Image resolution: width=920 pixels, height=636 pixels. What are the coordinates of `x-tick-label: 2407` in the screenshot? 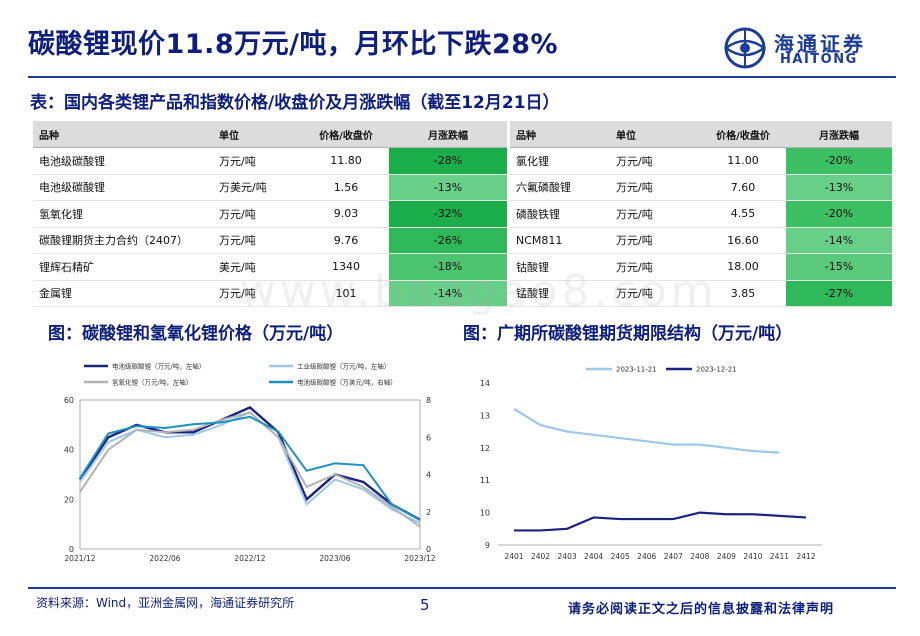 It's located at (673, 556).